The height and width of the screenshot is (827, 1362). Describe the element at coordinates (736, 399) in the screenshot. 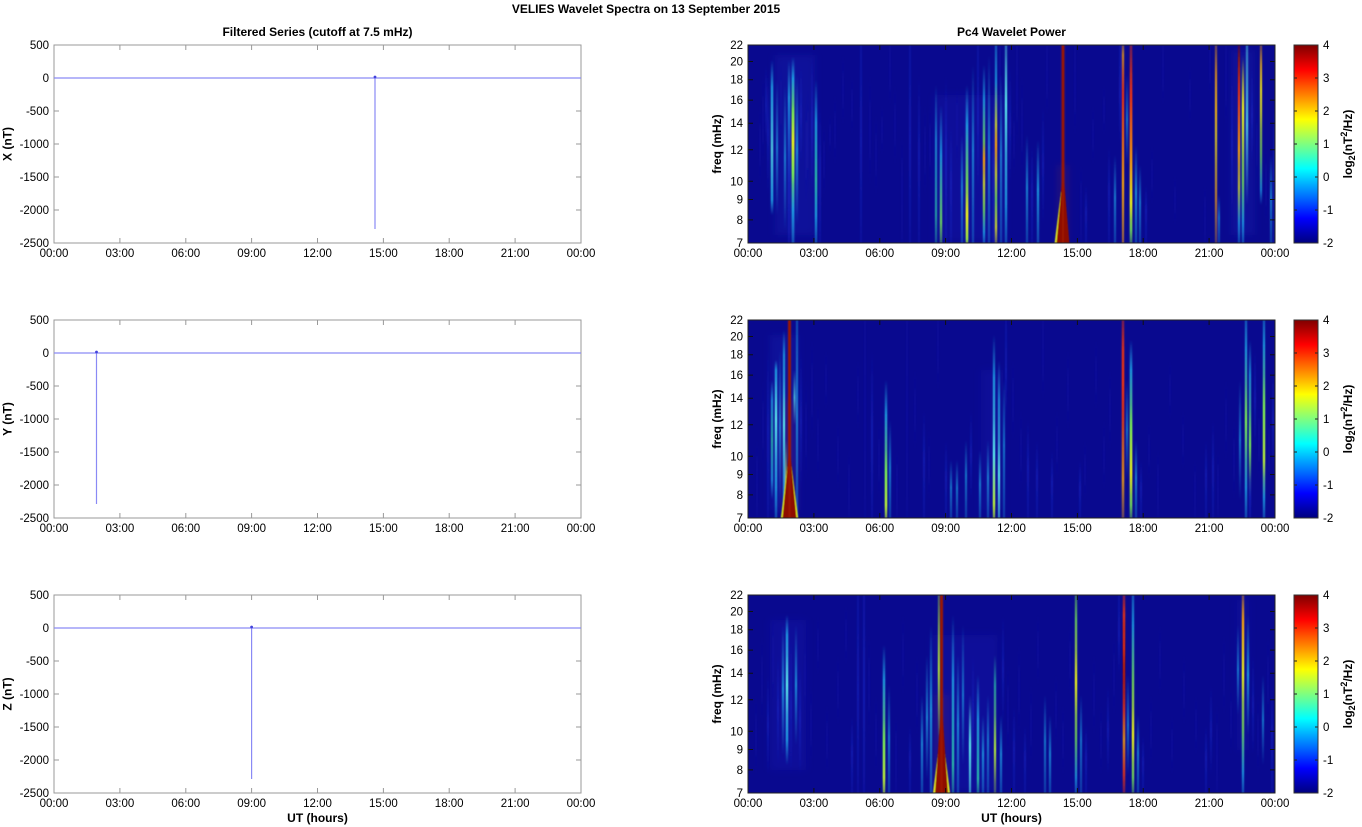

I see `svg-text: 14` at that location.